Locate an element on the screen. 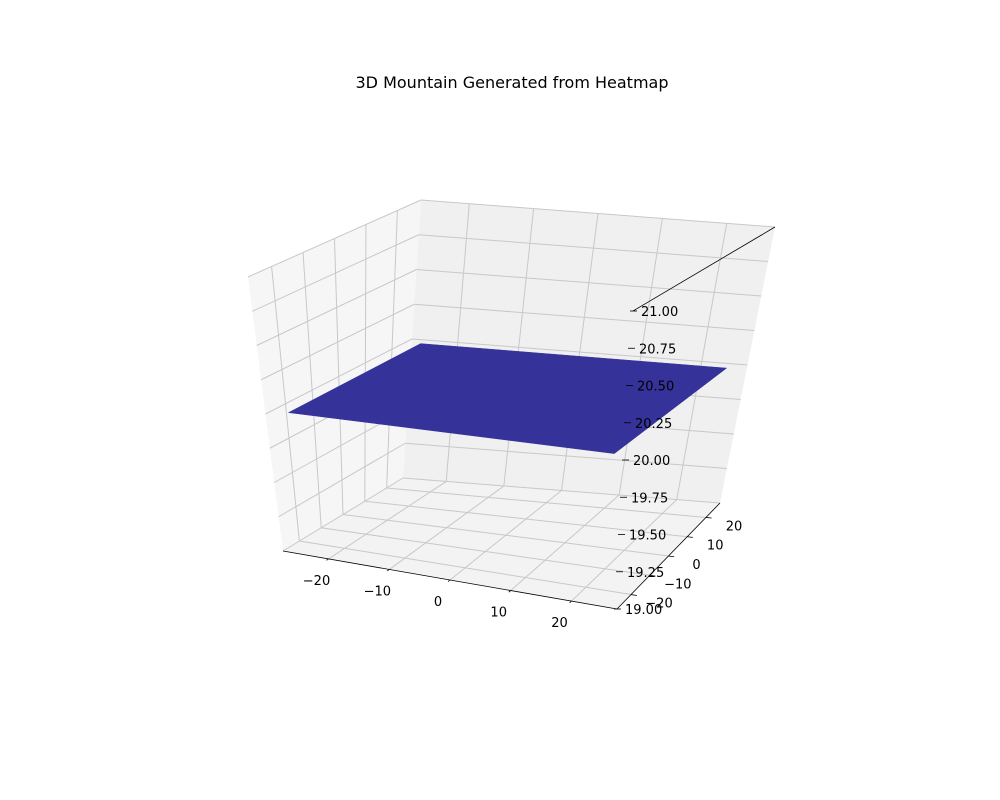 The height and width of the screenshot is (800, 1000). y-tick-label: −20 is located at coordinates (658, 604).